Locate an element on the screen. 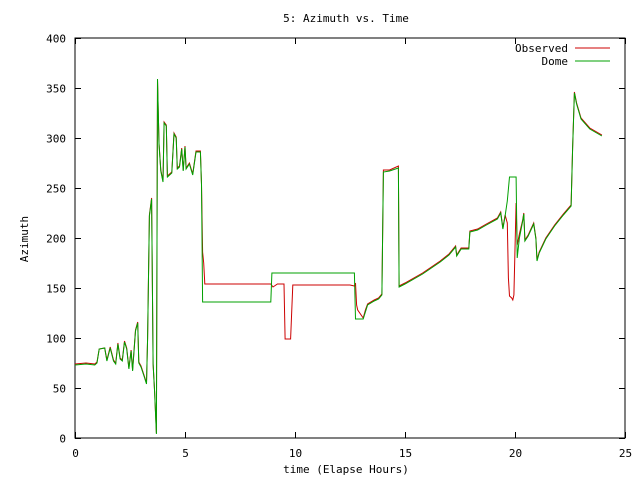  x-tick-label: 25 is located at coordinates (625, 453).